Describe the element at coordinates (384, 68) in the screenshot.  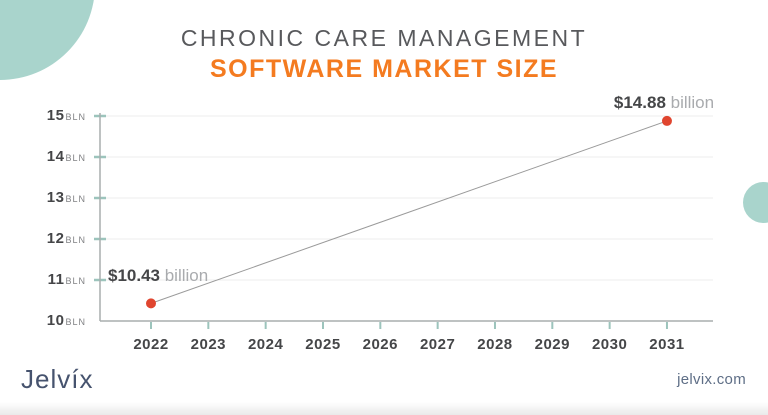
I see `chart-title-line2: SOFTWARE MARKET SIZE` at that location.